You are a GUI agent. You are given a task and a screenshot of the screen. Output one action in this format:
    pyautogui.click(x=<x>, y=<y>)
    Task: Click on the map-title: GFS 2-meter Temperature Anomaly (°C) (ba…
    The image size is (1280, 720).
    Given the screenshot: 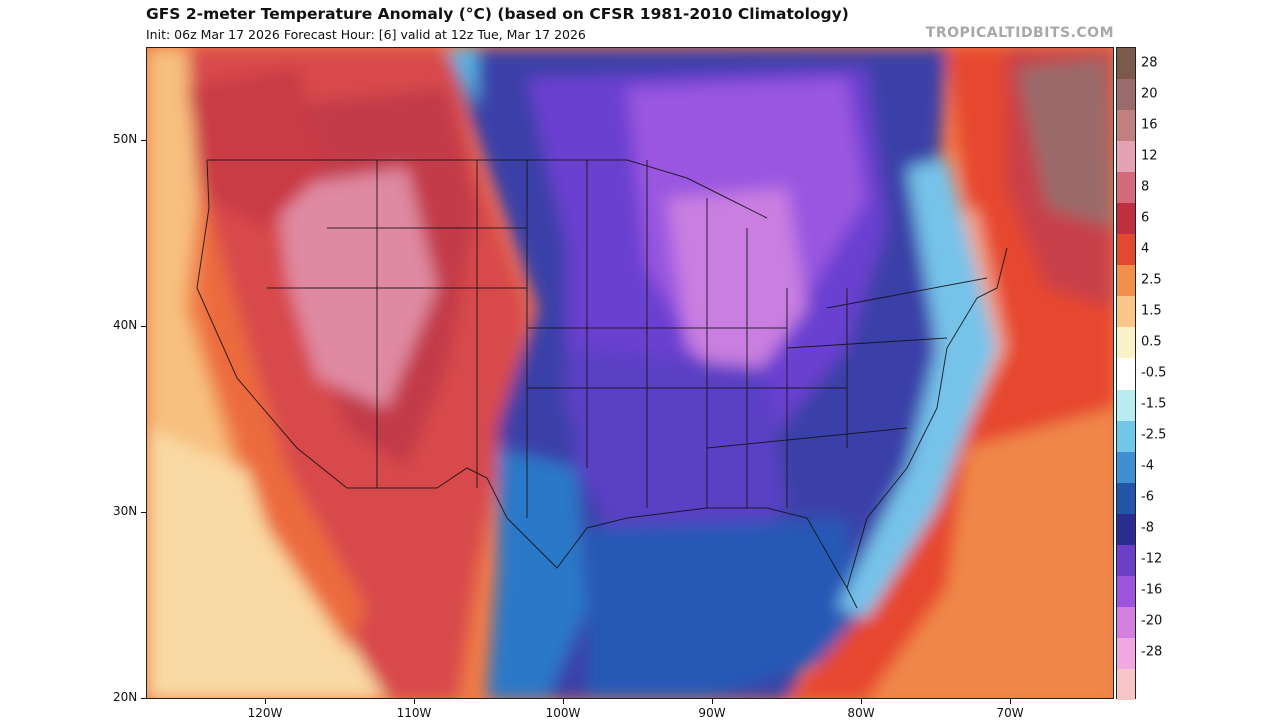 What is the action you would take?
    pyautogui.click(x=497, y=14)
    